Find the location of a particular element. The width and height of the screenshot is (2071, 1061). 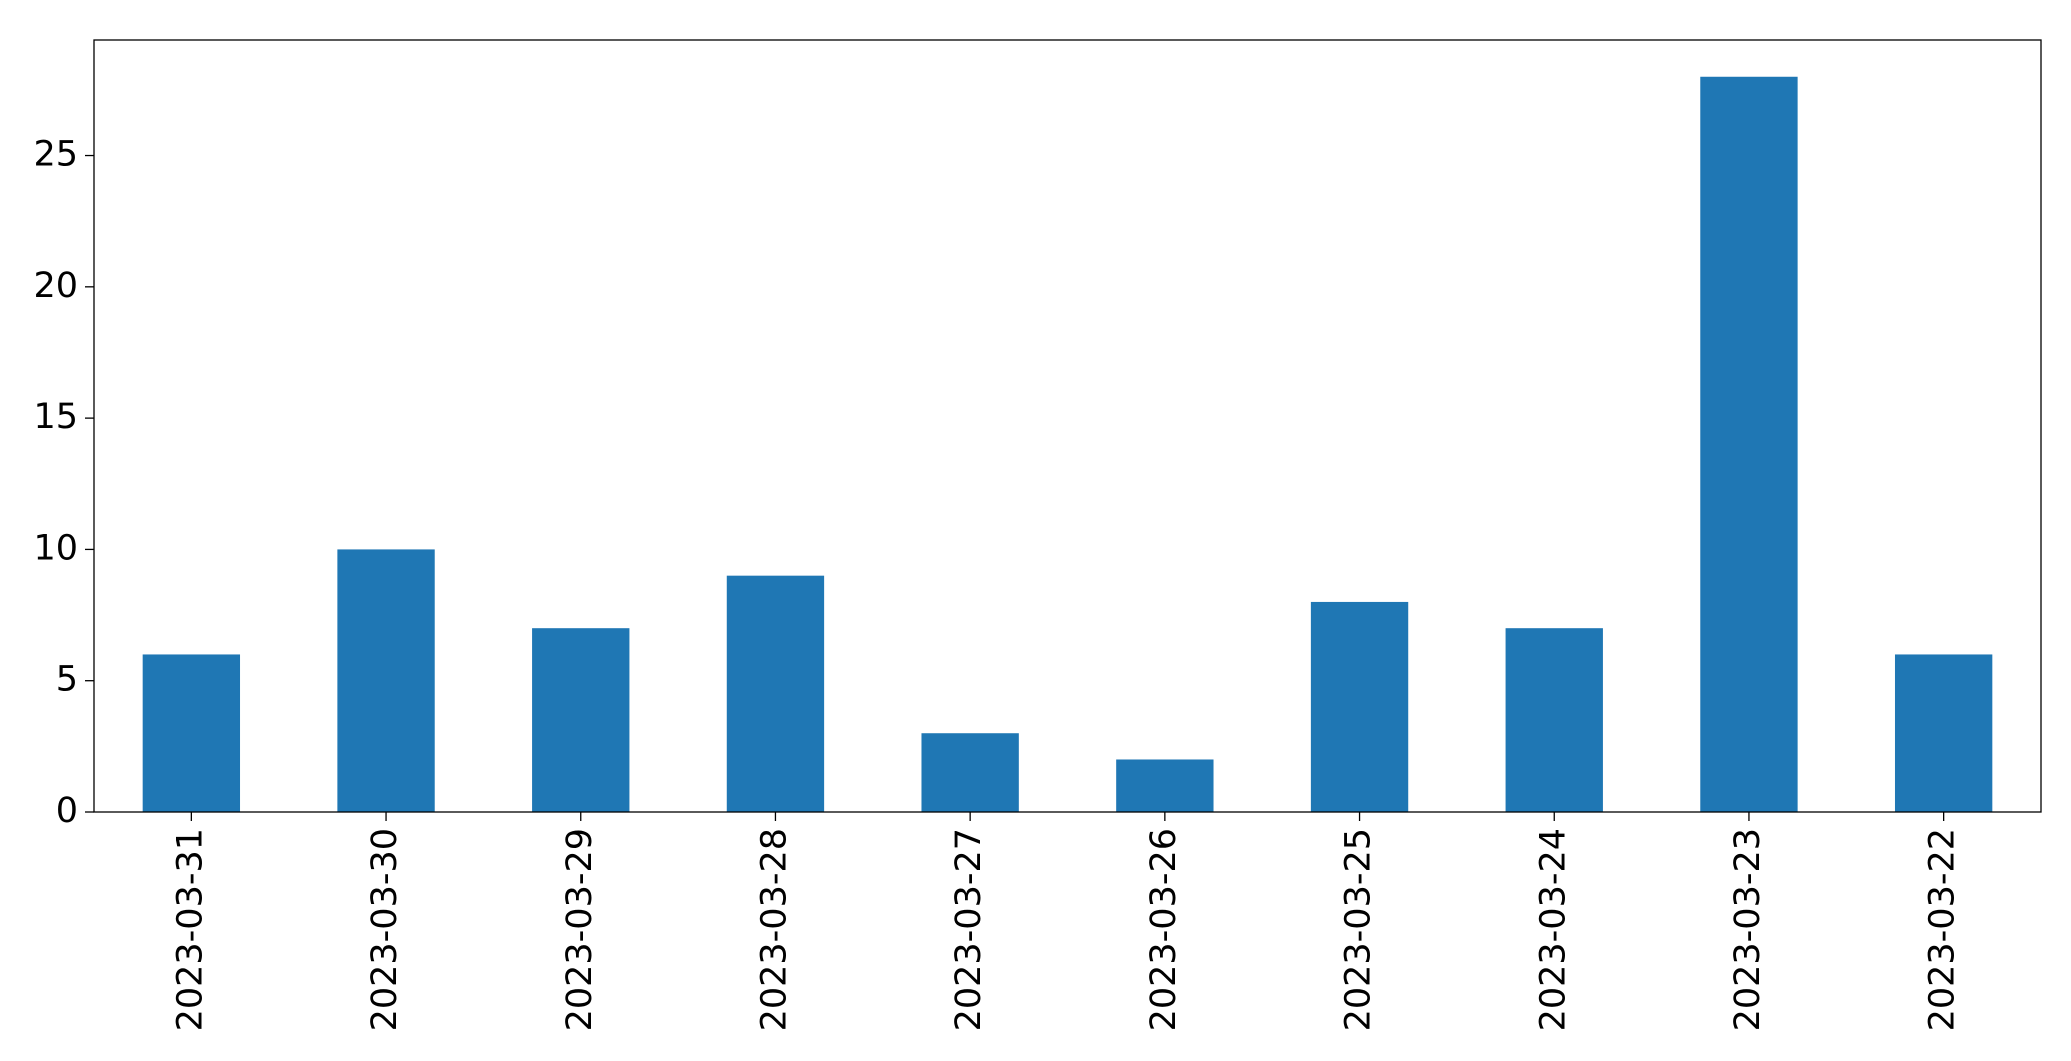

x-tick-label: 2023-03-28 is located at coordinates (774, 929).